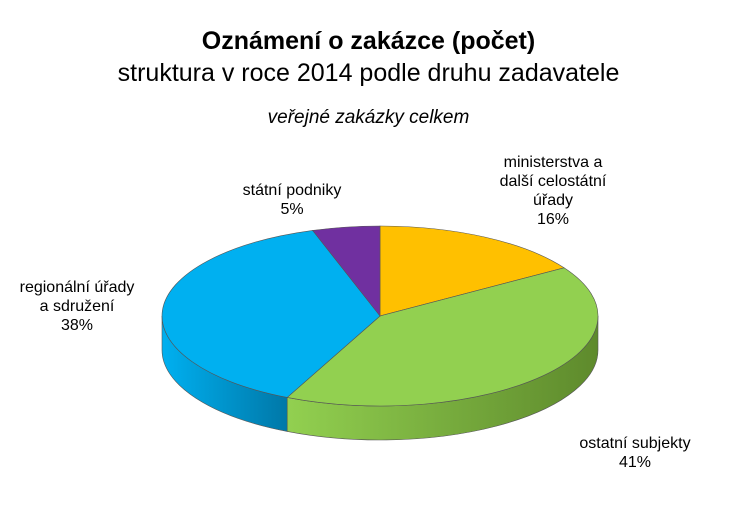 The image size is (737, 506). Describe the element at coordinates (635, 453) in the screenshot. I see `data-label-ostatni: ostatní subjekty 41%` at that location.